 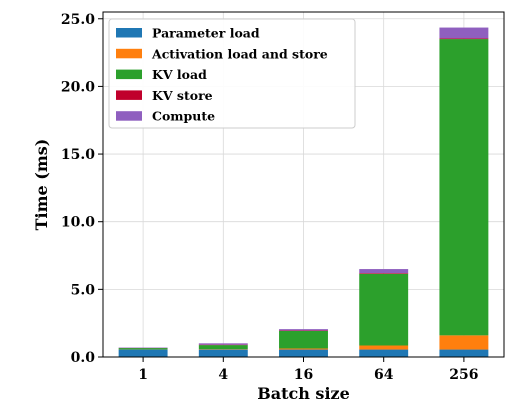 What do you see at coordinates (83, 290) in the screenshot?
I see `y-tick-label: 5.0` at bounding box center [83, 290].